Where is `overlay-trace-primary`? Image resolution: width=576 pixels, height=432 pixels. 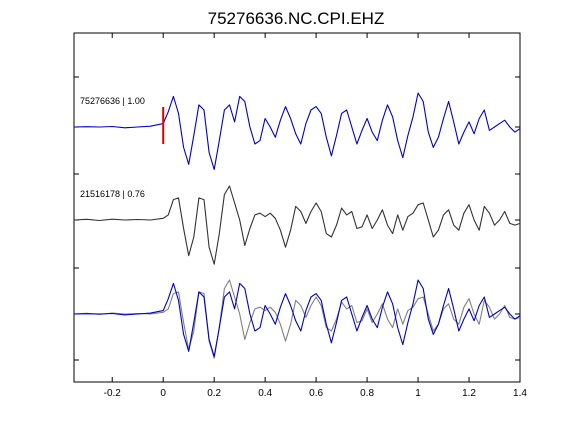 overlay-trace-primary is located at coordinates (297, 318).